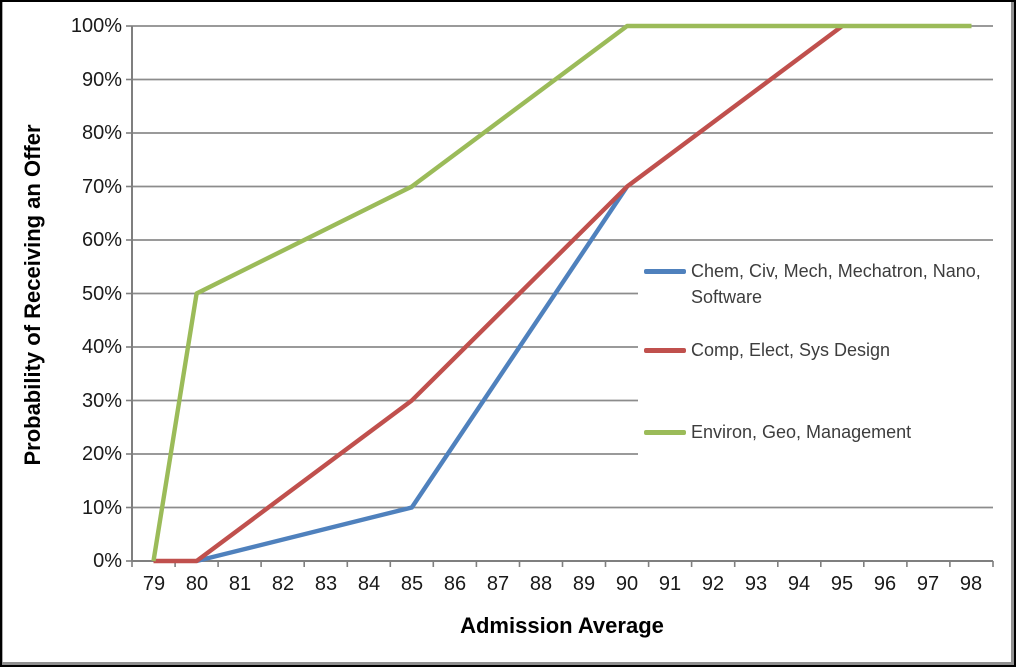  What do you see at coordinates (283, 584) in the screenshot?
I see `x-tick-label: 82` at bounding box center [283, 584].